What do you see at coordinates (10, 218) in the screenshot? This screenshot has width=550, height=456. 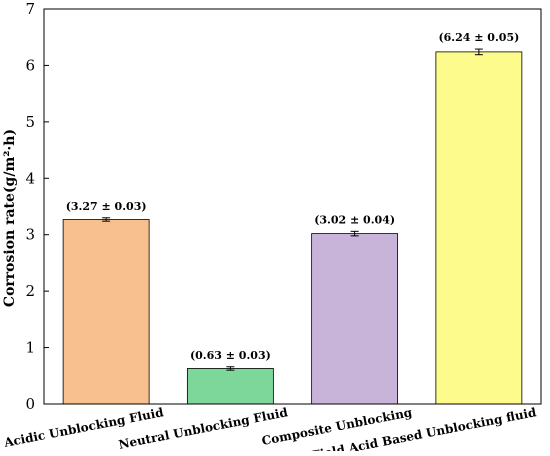 I see `y-axis-title: Corrosion rate(g/m²·h)` at bounding box center [10, 218].